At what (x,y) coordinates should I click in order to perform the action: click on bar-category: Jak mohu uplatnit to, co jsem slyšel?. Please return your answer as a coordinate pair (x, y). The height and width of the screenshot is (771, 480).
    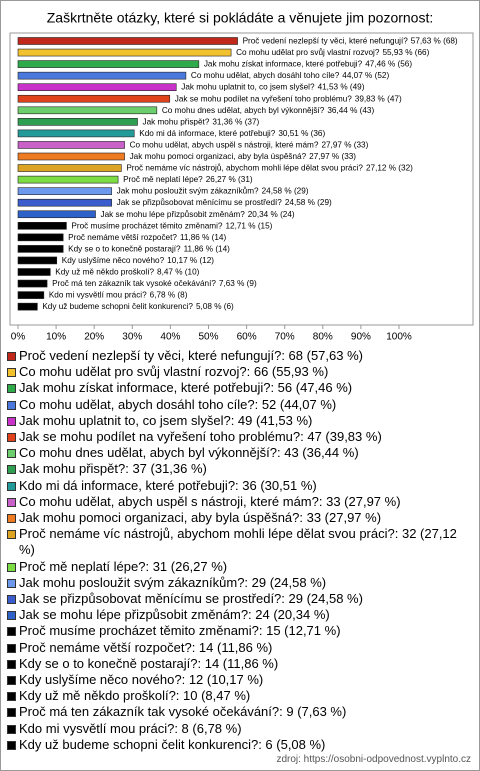
    Looking at the image, I should click on (248, 87).